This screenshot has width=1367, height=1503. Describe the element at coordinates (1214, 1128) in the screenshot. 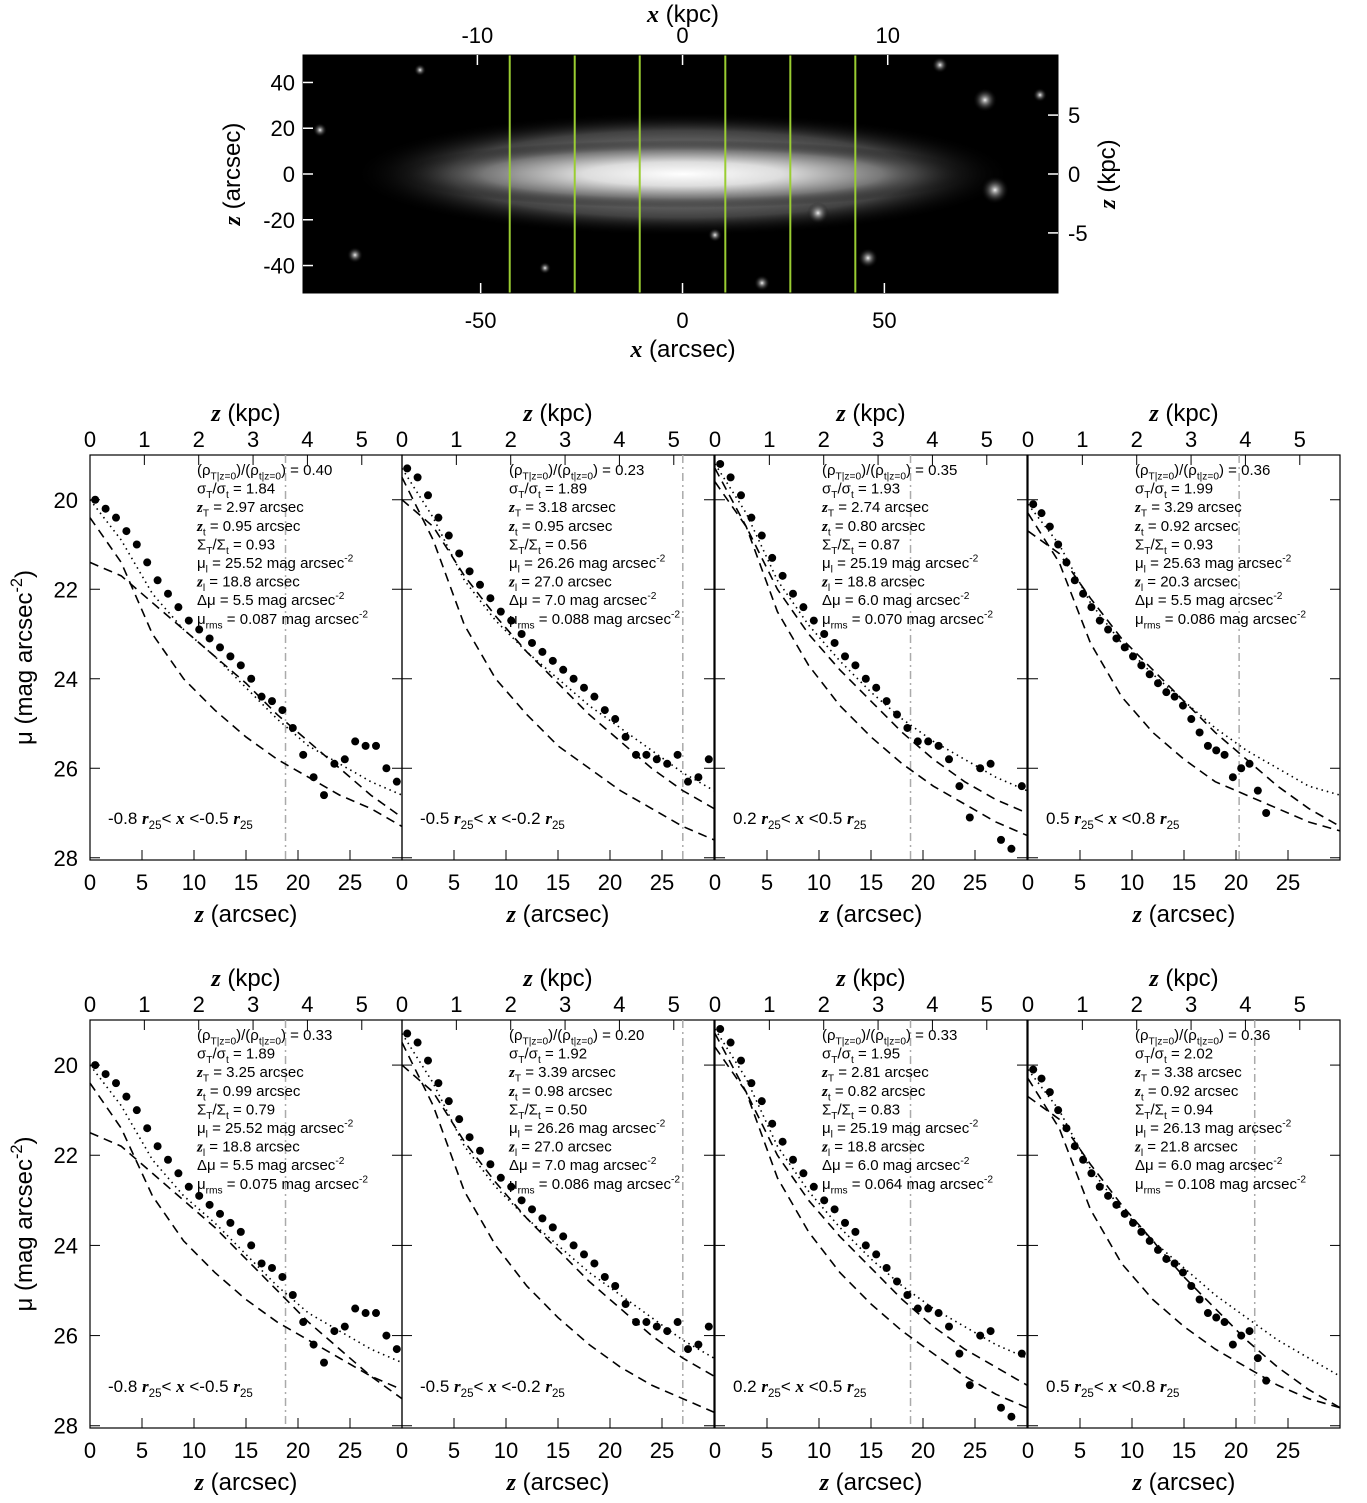

I see `text-segment: = 26.13 mag arcsec` at that location.